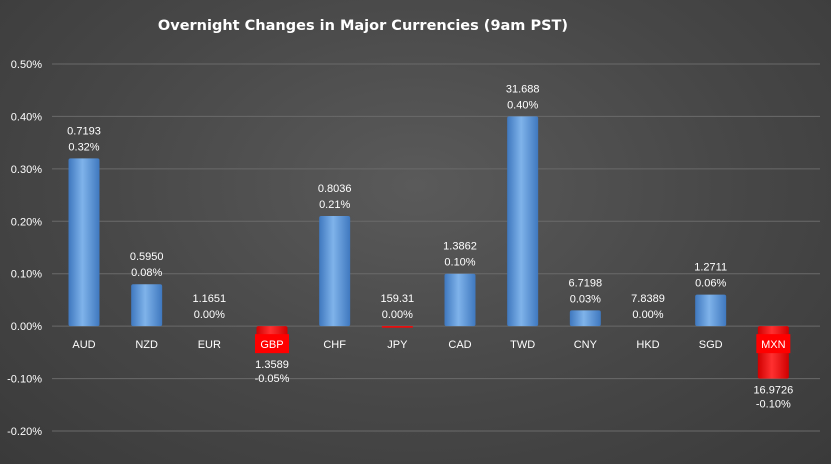  I want to click on bar-chf, so click(335, 271).